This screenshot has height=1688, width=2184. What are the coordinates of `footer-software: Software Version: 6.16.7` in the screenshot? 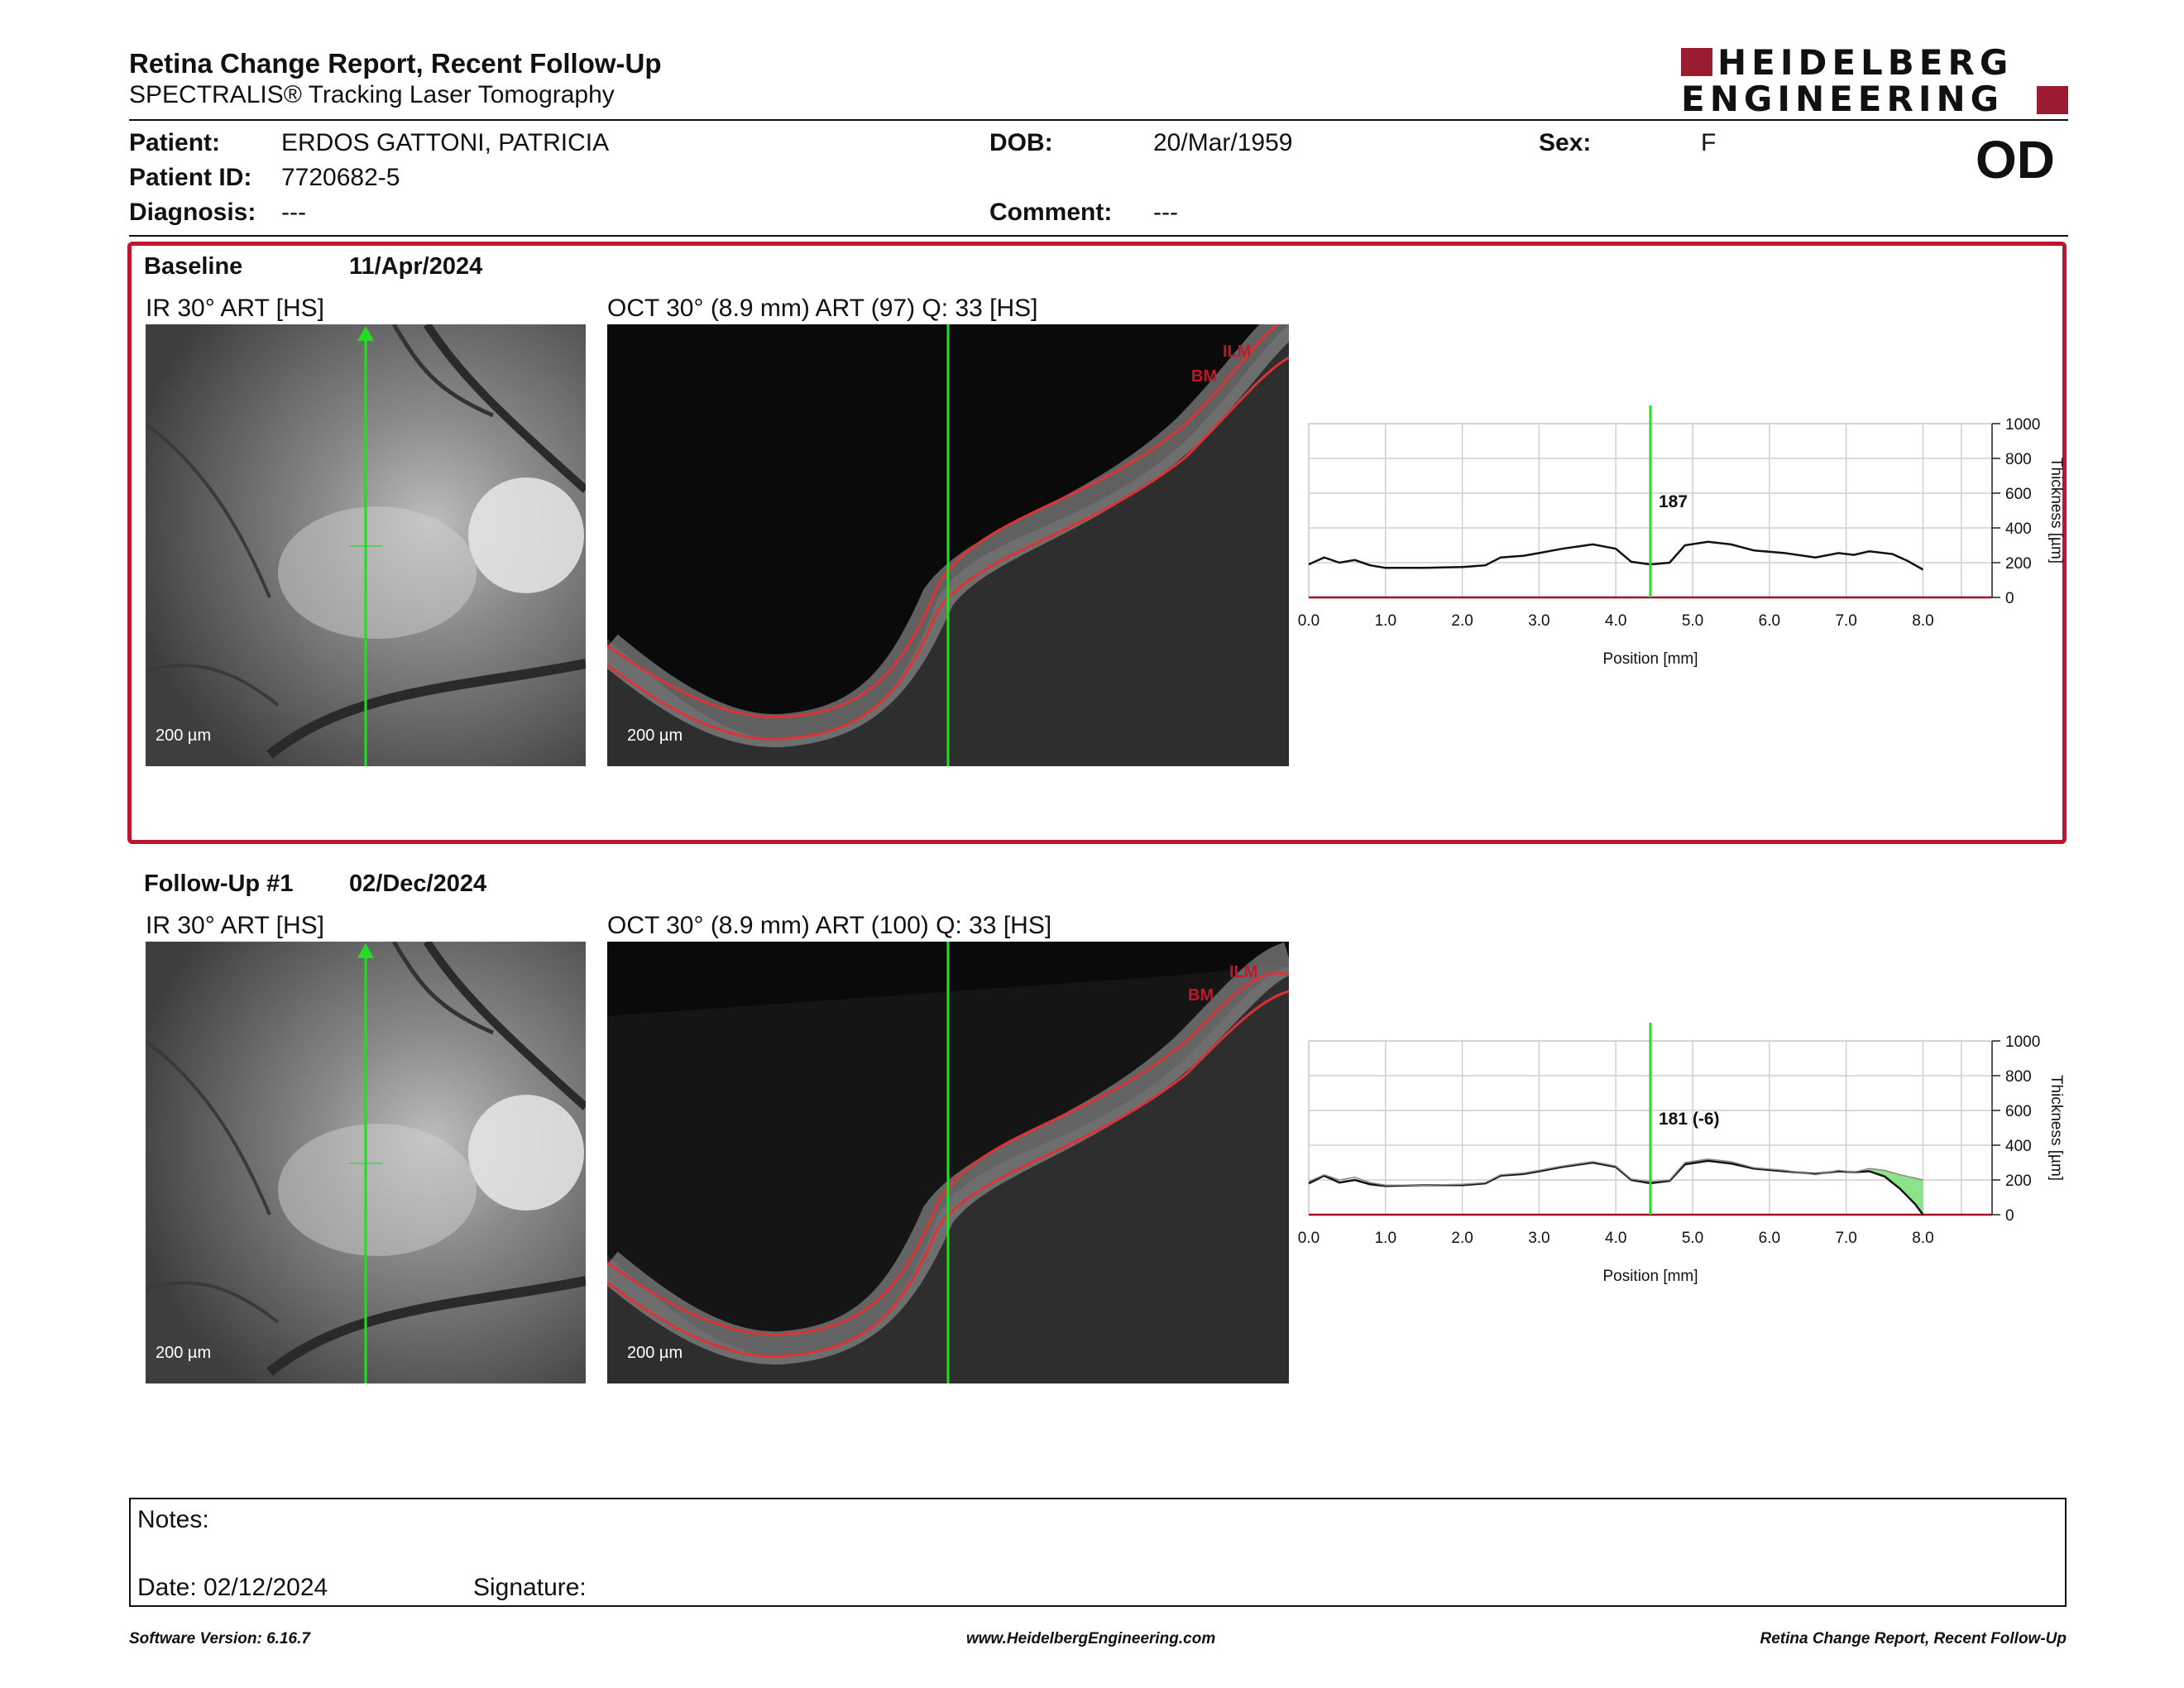 It's located at (219, 1638).